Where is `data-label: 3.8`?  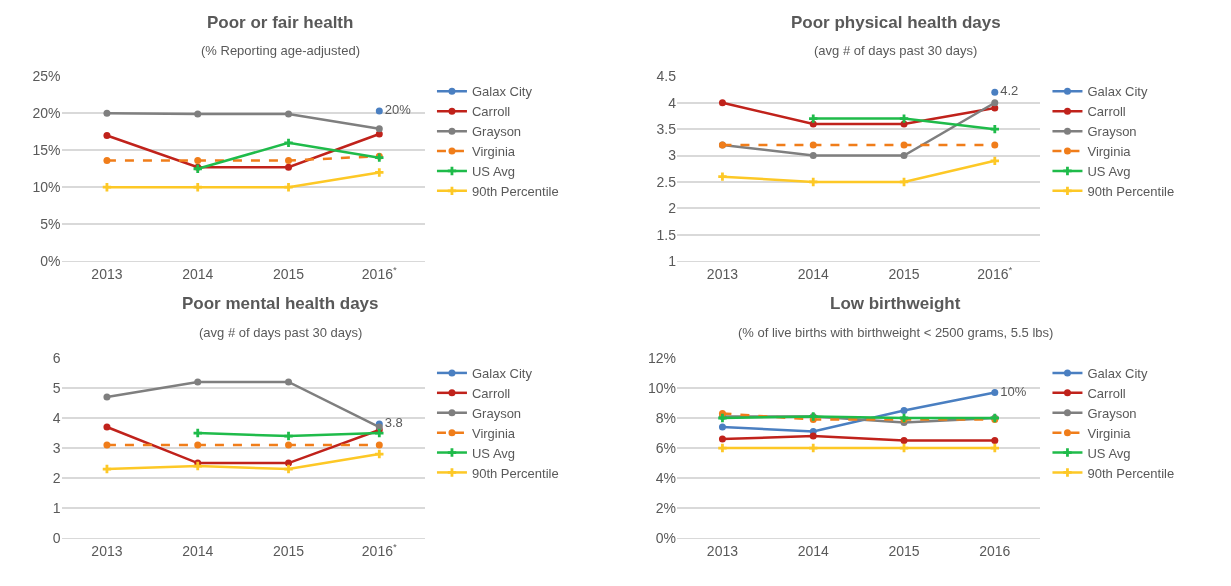
data-label: 3.8 is located at coordinates (393, 423).